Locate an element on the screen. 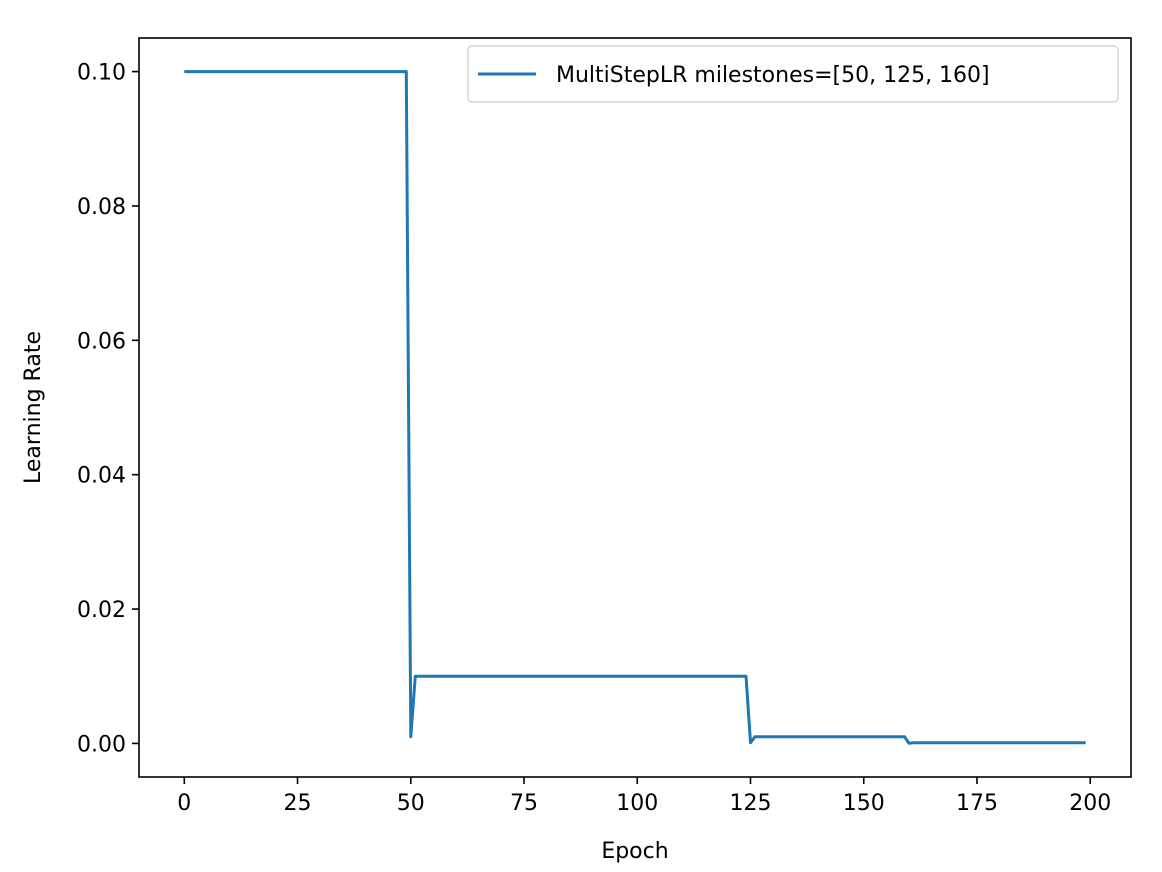 The width and height of the screenshot is (1162, 872). legend-box is located at coordinates (793, 74).